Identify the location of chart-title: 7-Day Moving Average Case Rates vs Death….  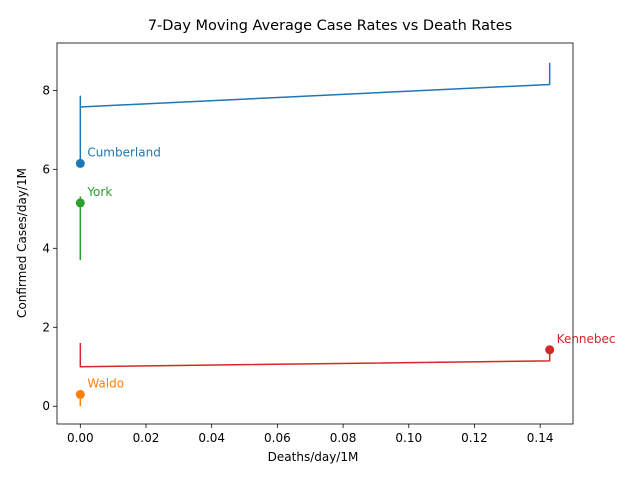
(330, 26).